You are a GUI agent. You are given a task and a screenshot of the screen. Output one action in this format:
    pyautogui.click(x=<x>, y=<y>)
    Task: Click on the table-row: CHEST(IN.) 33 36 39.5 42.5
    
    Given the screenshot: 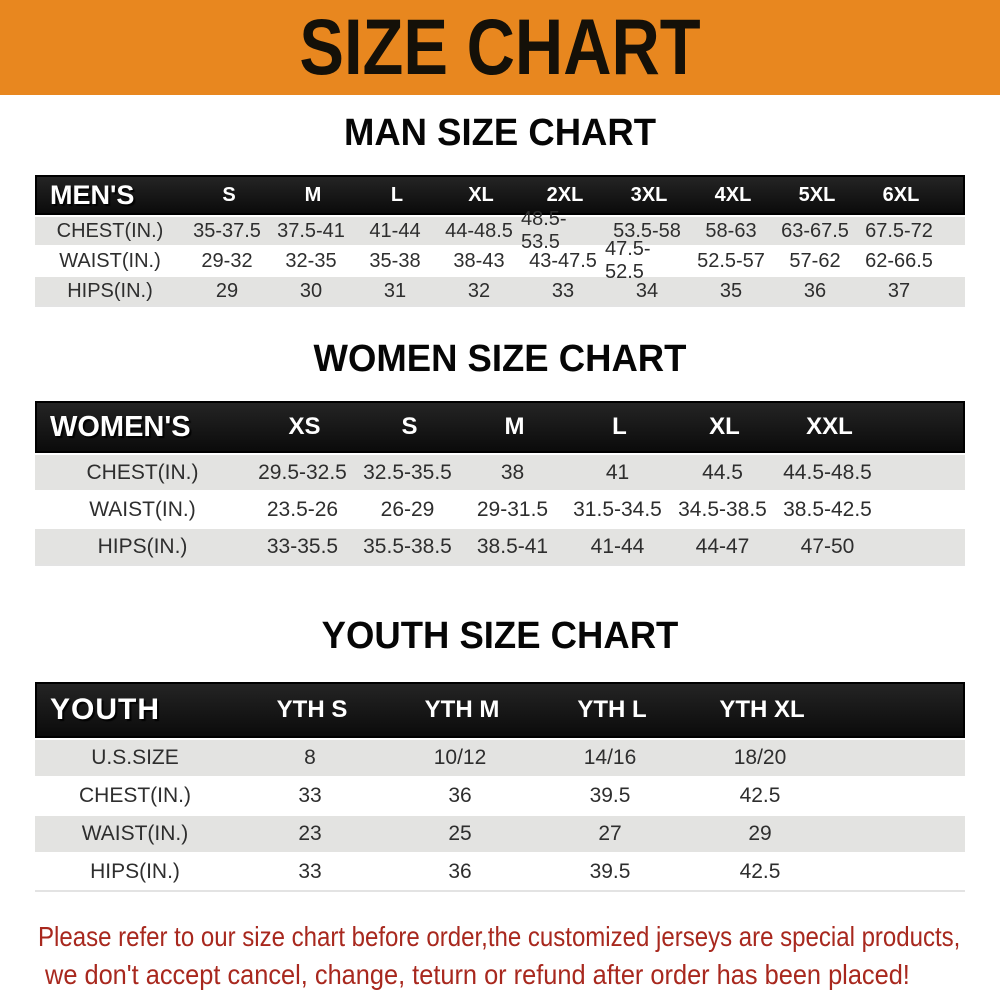 What is the action you would take?
    pyautogui.click(x=500, y=796)
    